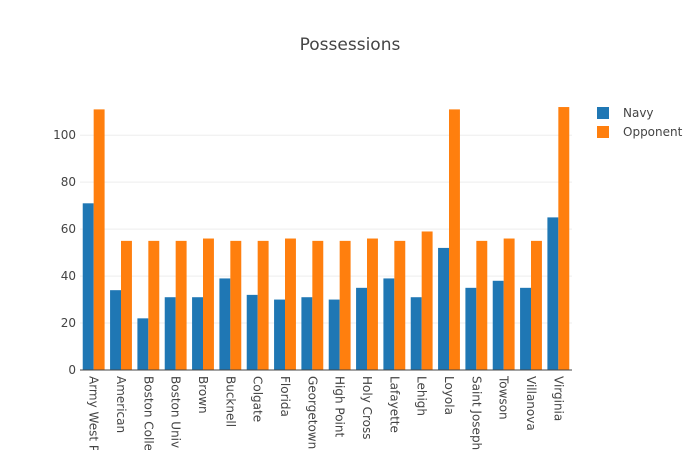 The image size is (700, 450). I want to click on x-tick-label: American, so click(121, 404).